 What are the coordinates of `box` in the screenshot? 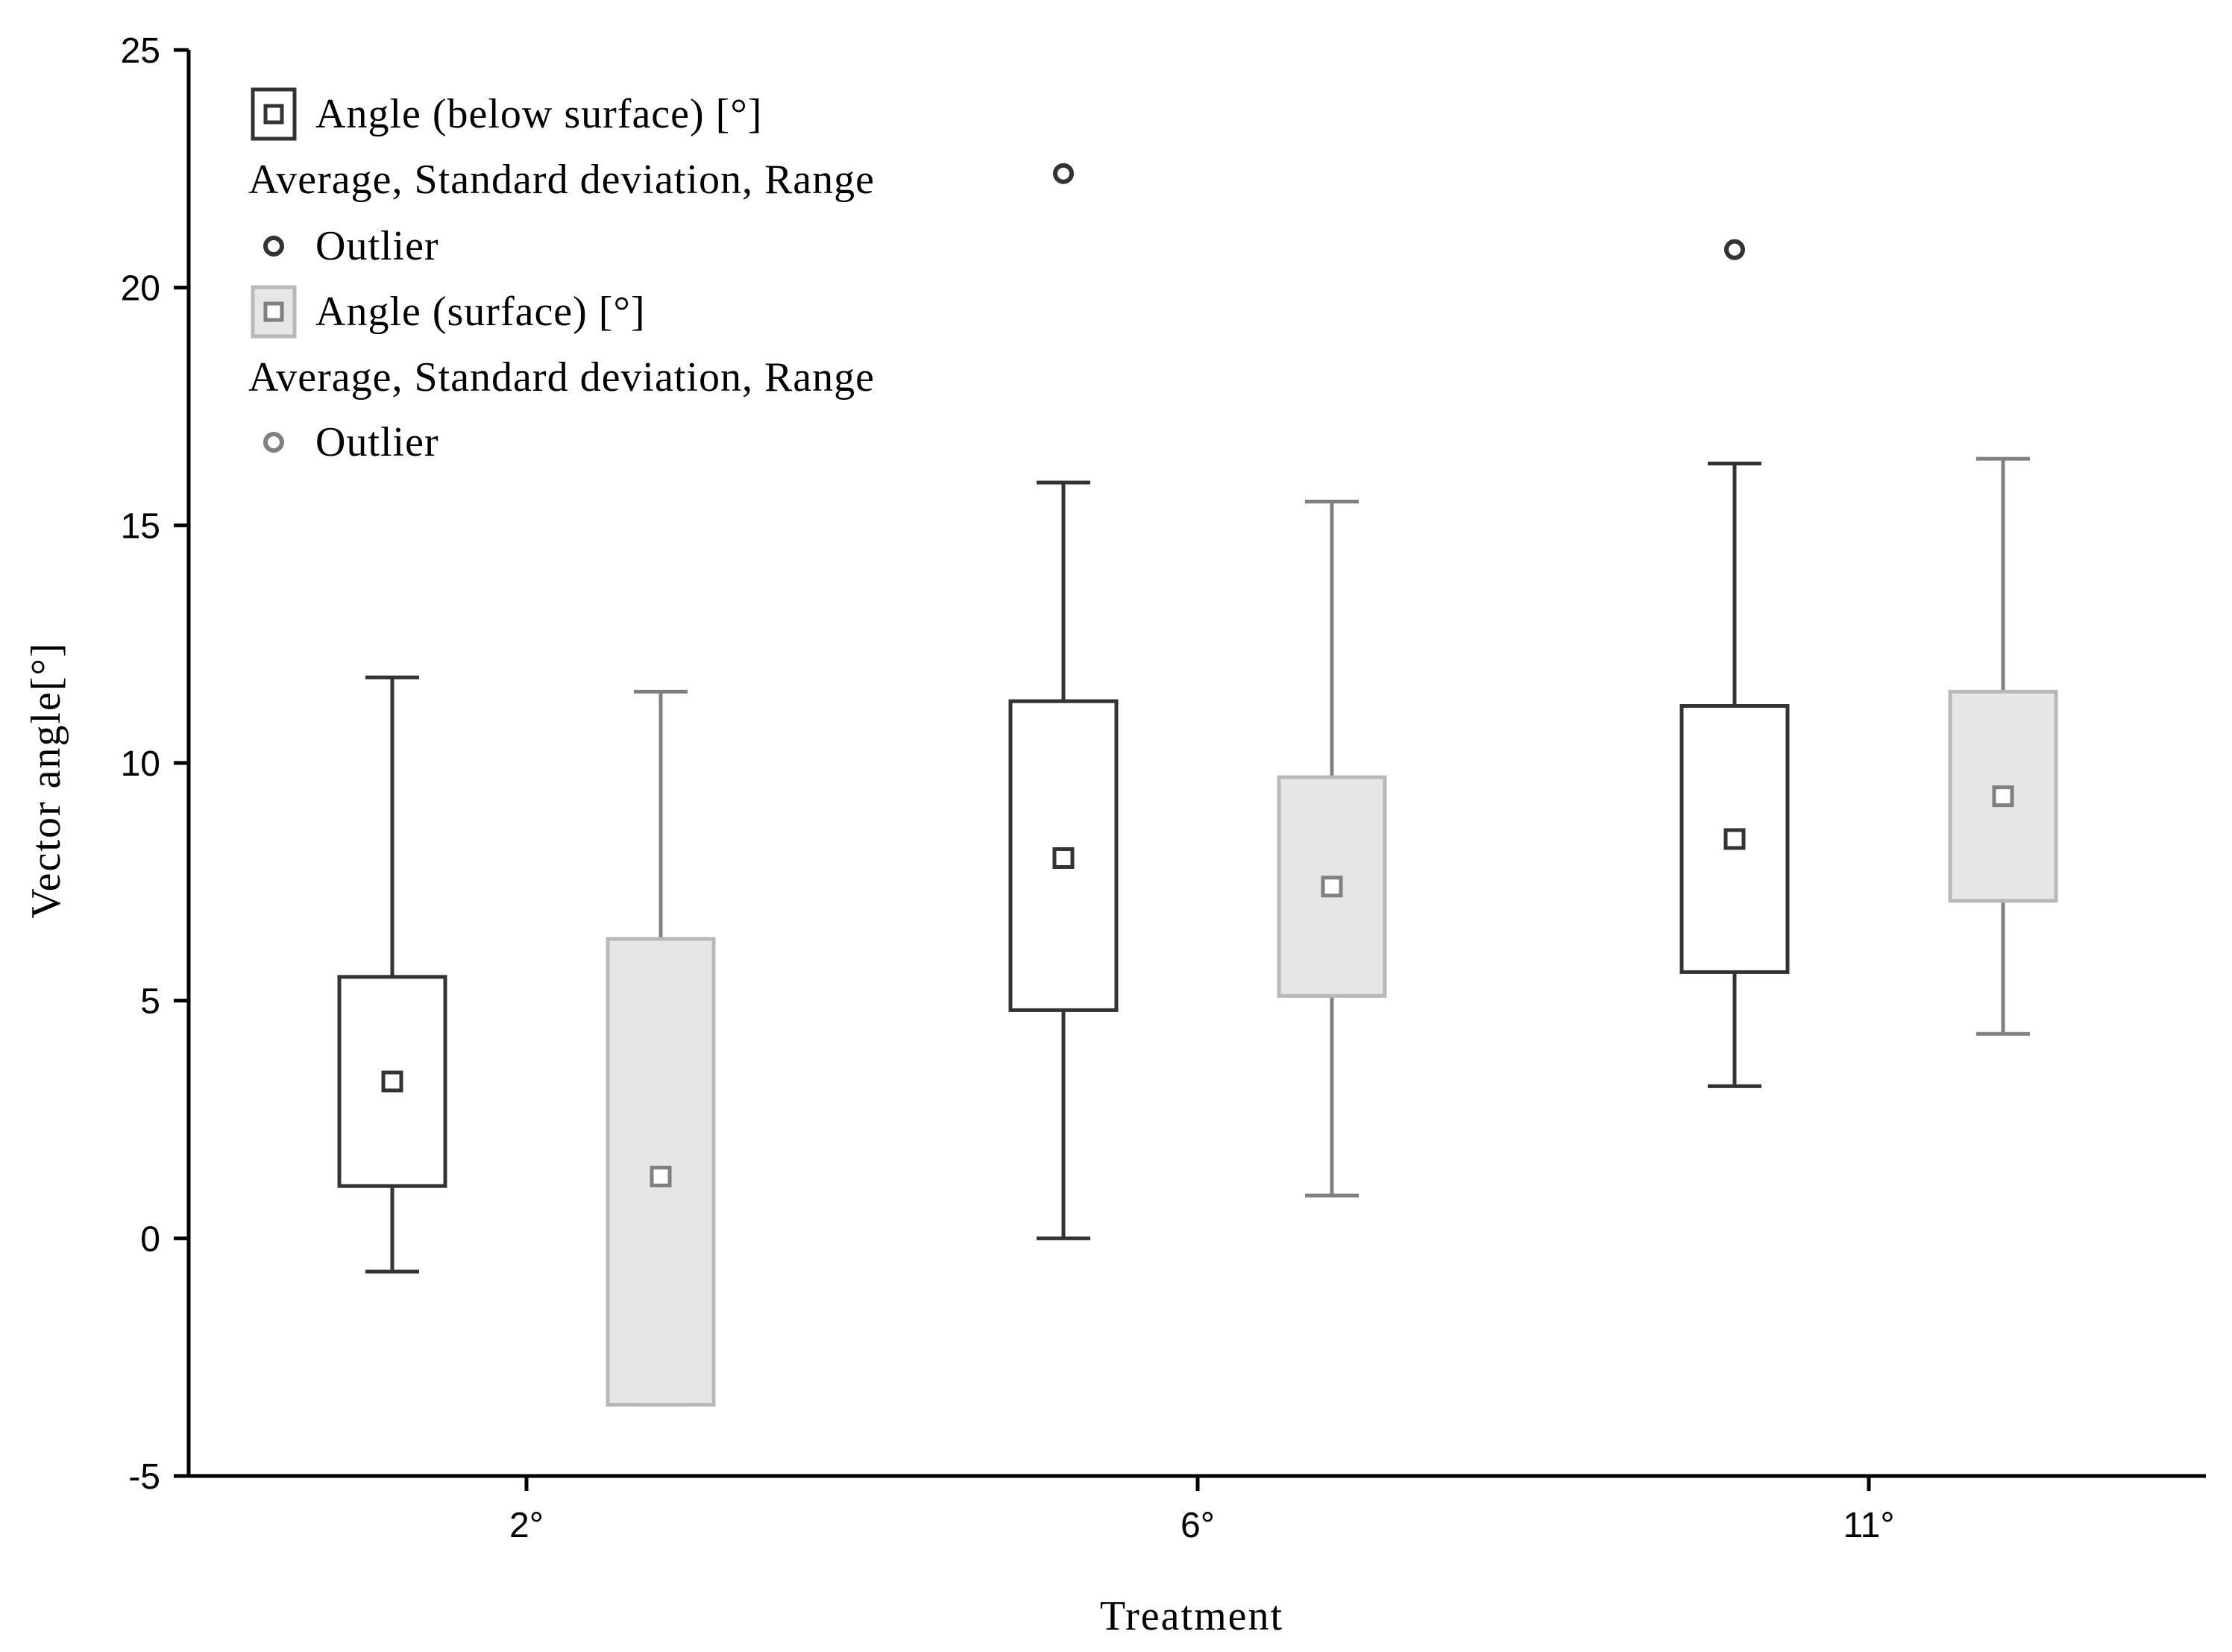 It's located at (1332, 886).